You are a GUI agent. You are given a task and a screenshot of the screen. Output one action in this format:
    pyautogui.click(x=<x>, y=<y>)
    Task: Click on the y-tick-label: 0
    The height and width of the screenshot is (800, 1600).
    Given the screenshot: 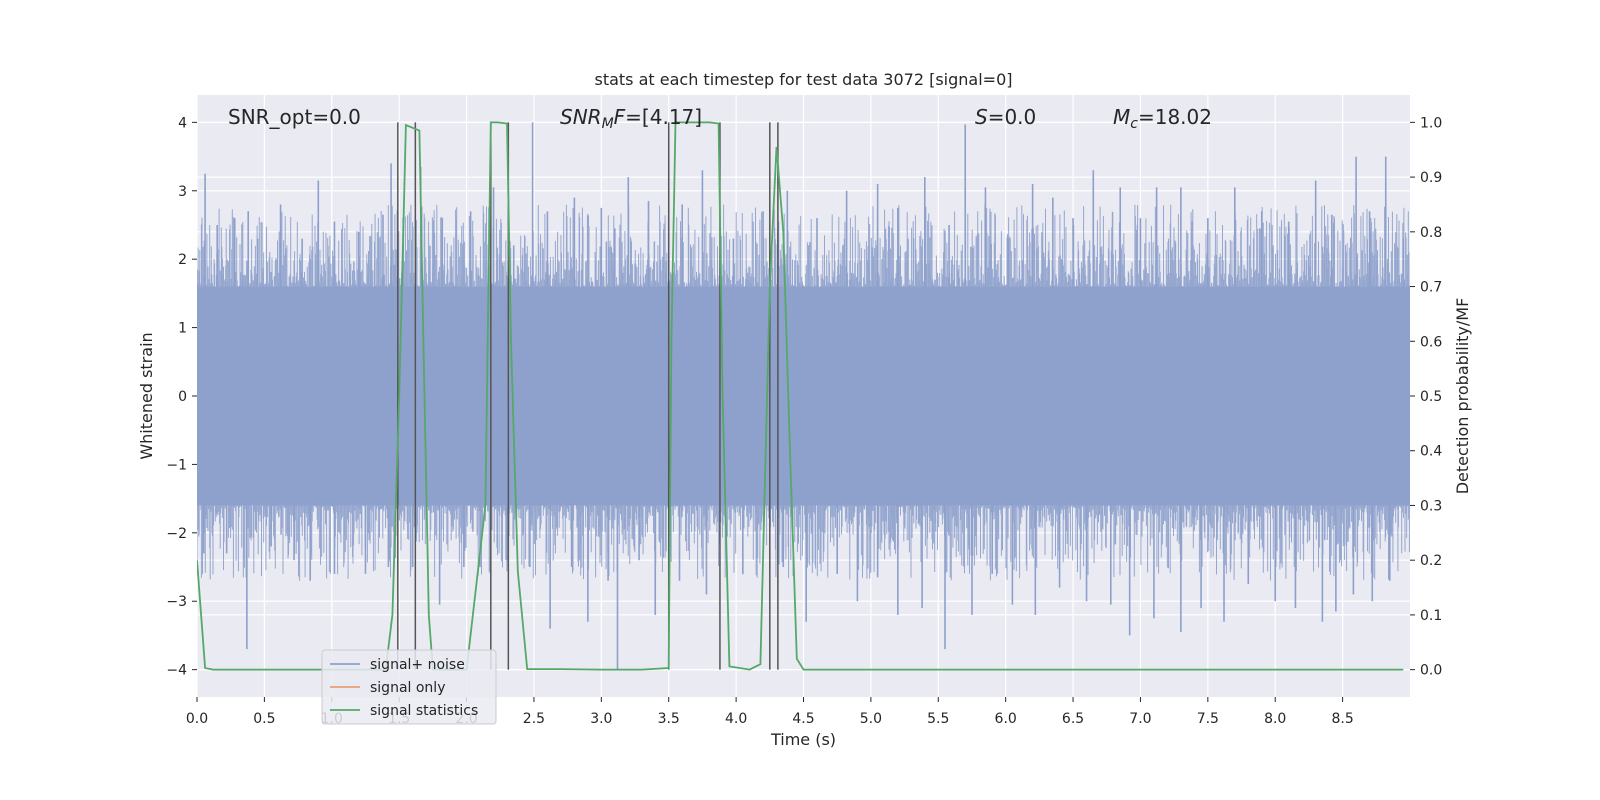 What is the action you would take?
    pyautogui.click(x=182, y=397)
    